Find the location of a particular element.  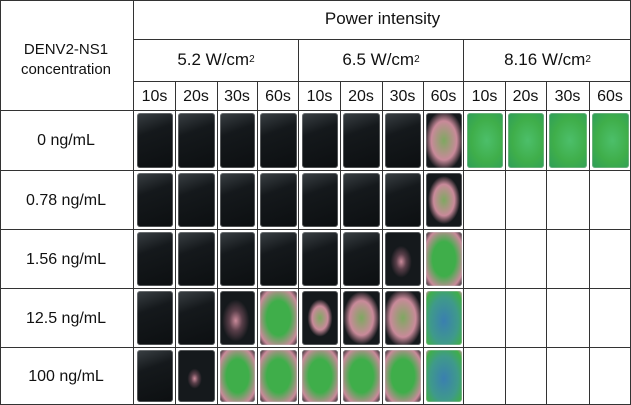

power-level-2: 6.5 W/cm 2 is located at coordinates (381, 59).